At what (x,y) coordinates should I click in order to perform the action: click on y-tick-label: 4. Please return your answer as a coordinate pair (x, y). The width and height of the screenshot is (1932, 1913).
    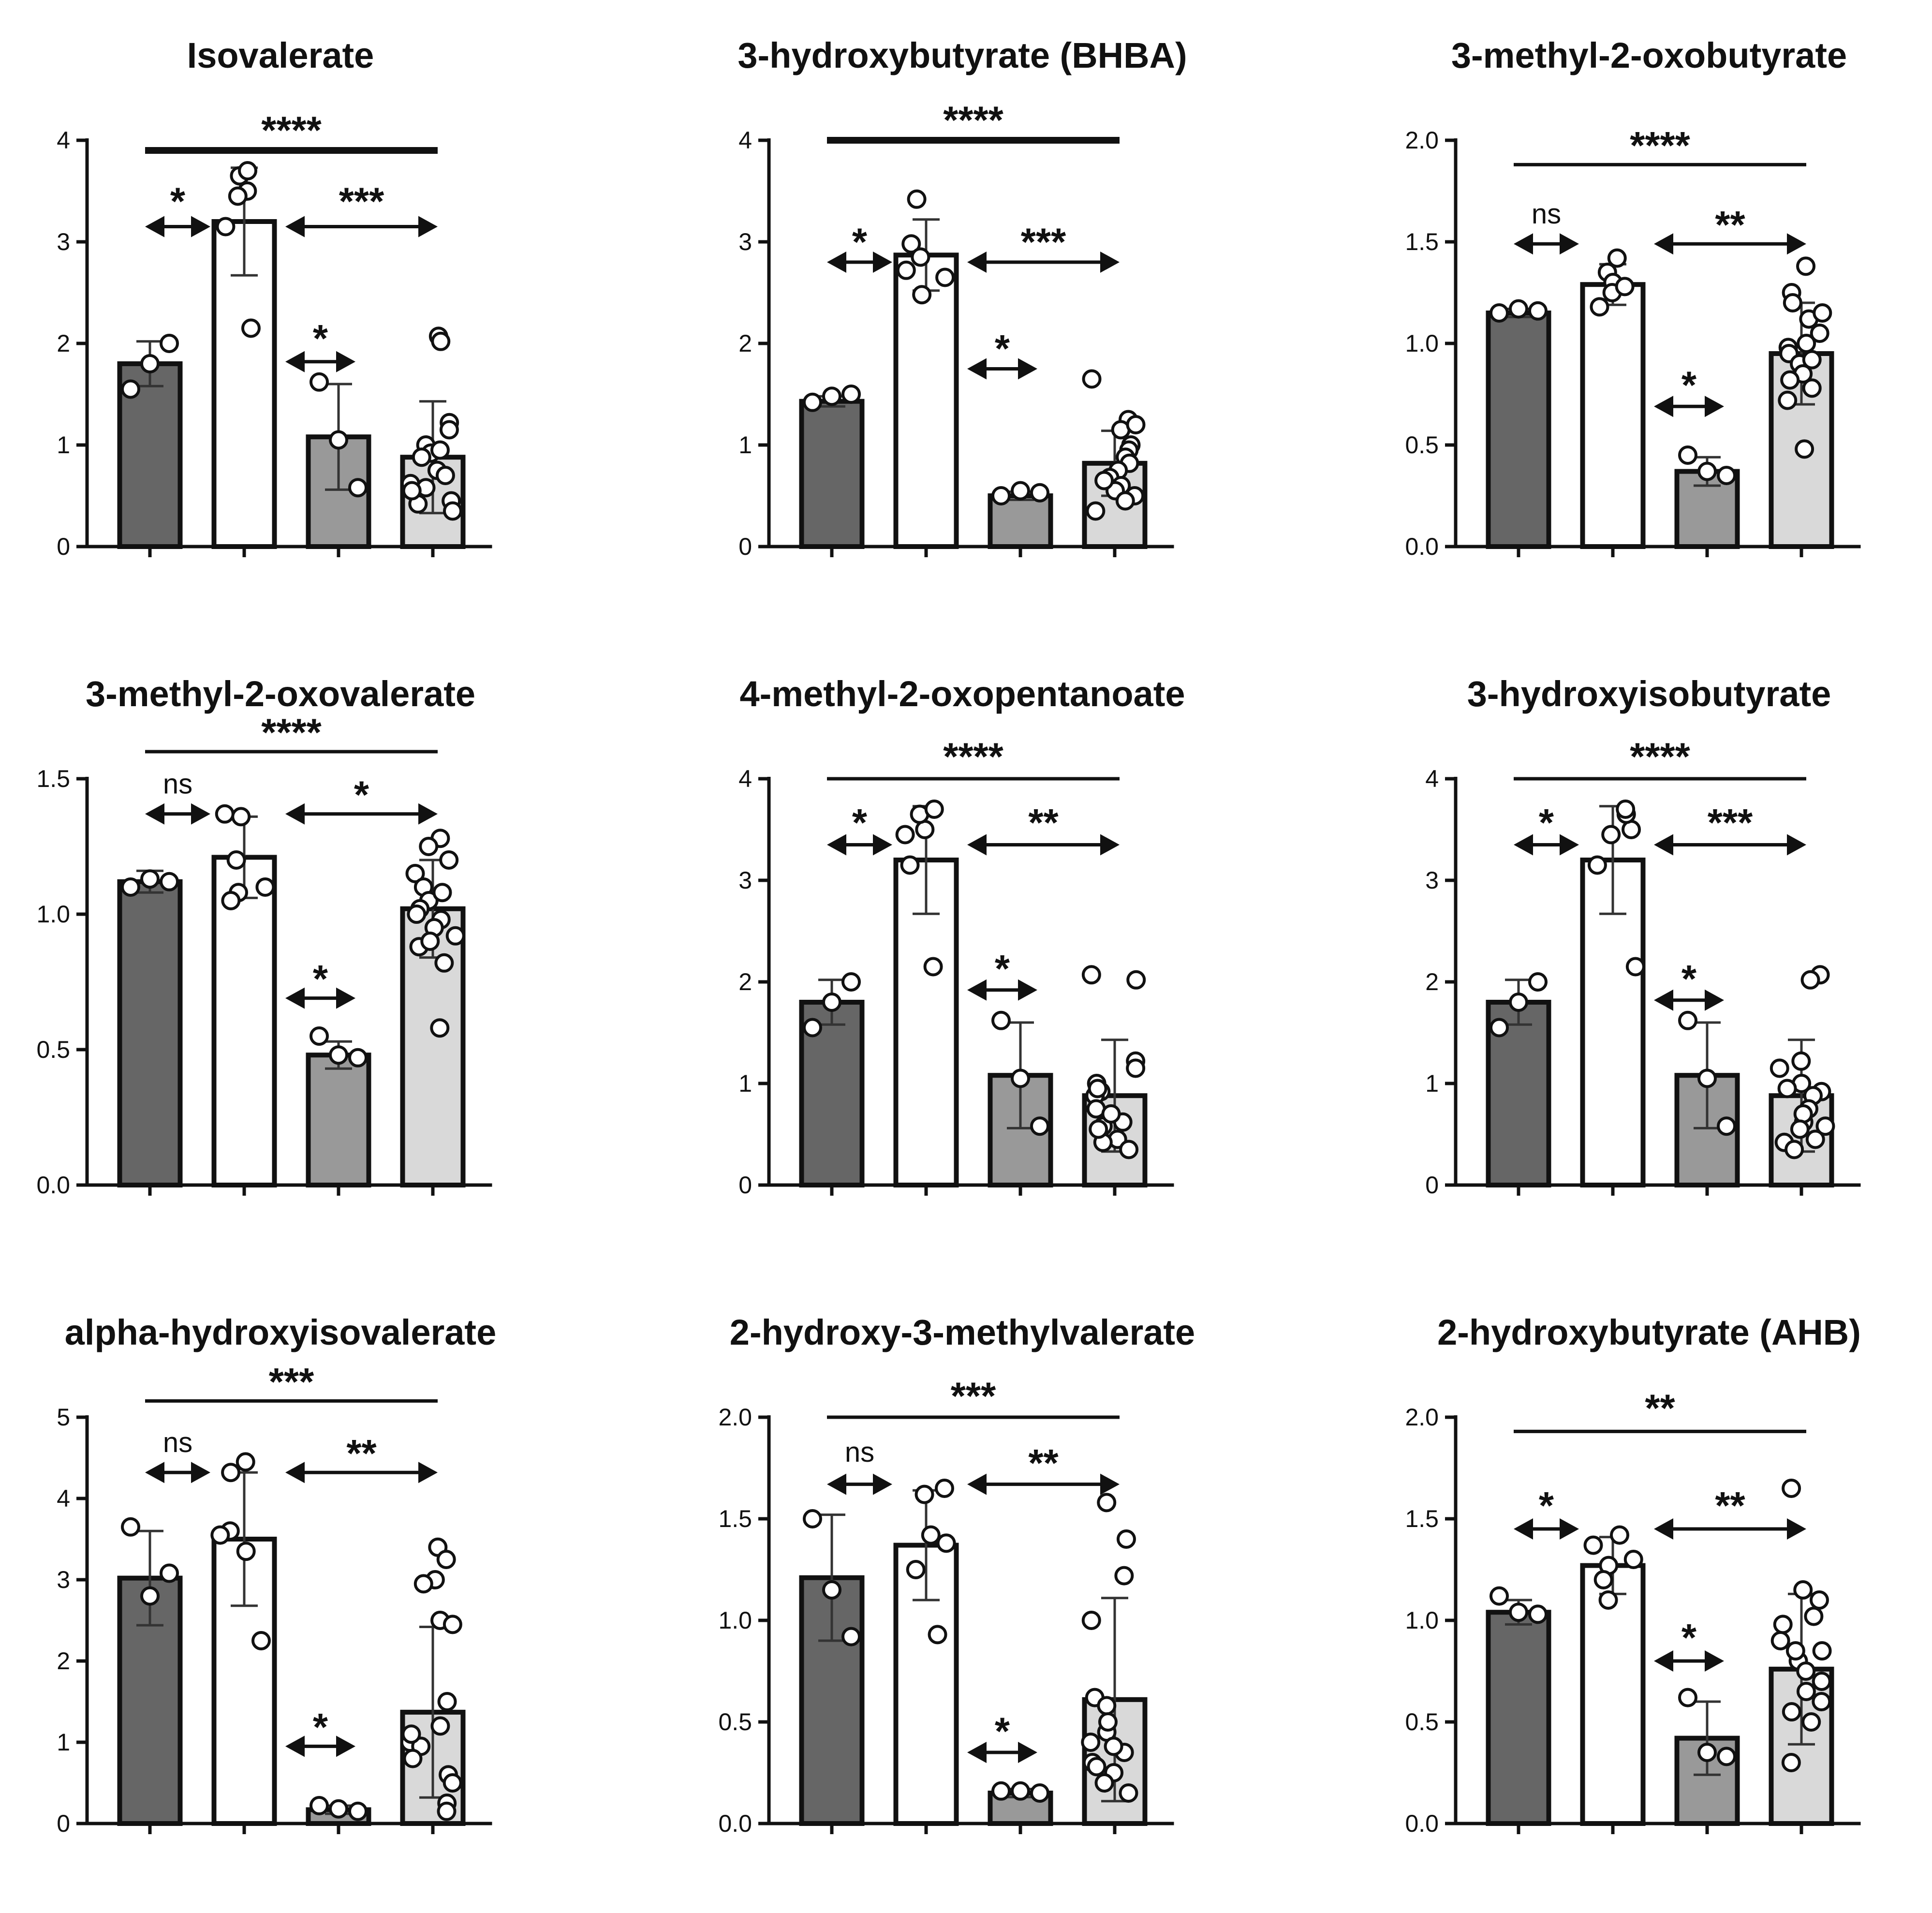
    Looking at the image, I should click on (63, 1499).